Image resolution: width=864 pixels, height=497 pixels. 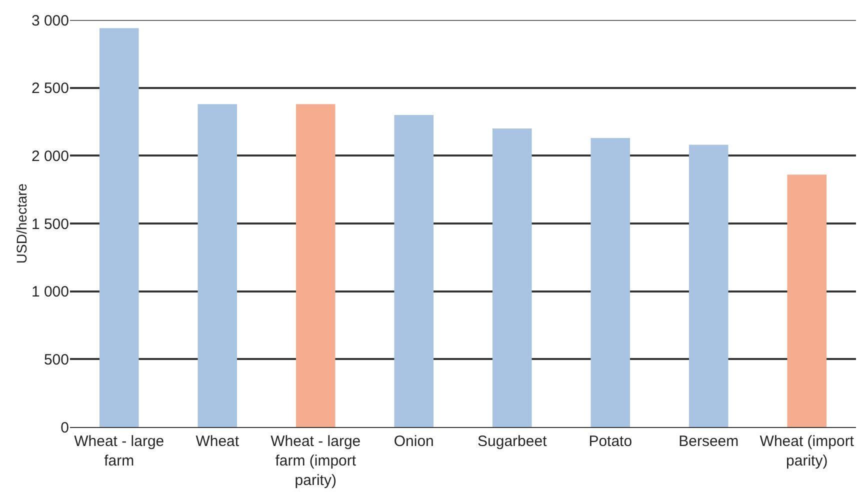 What do you see at coordinates (218, 441) in the screenshot?
I see `x-tick-label: Wheat` at bounding box center [218, 441].